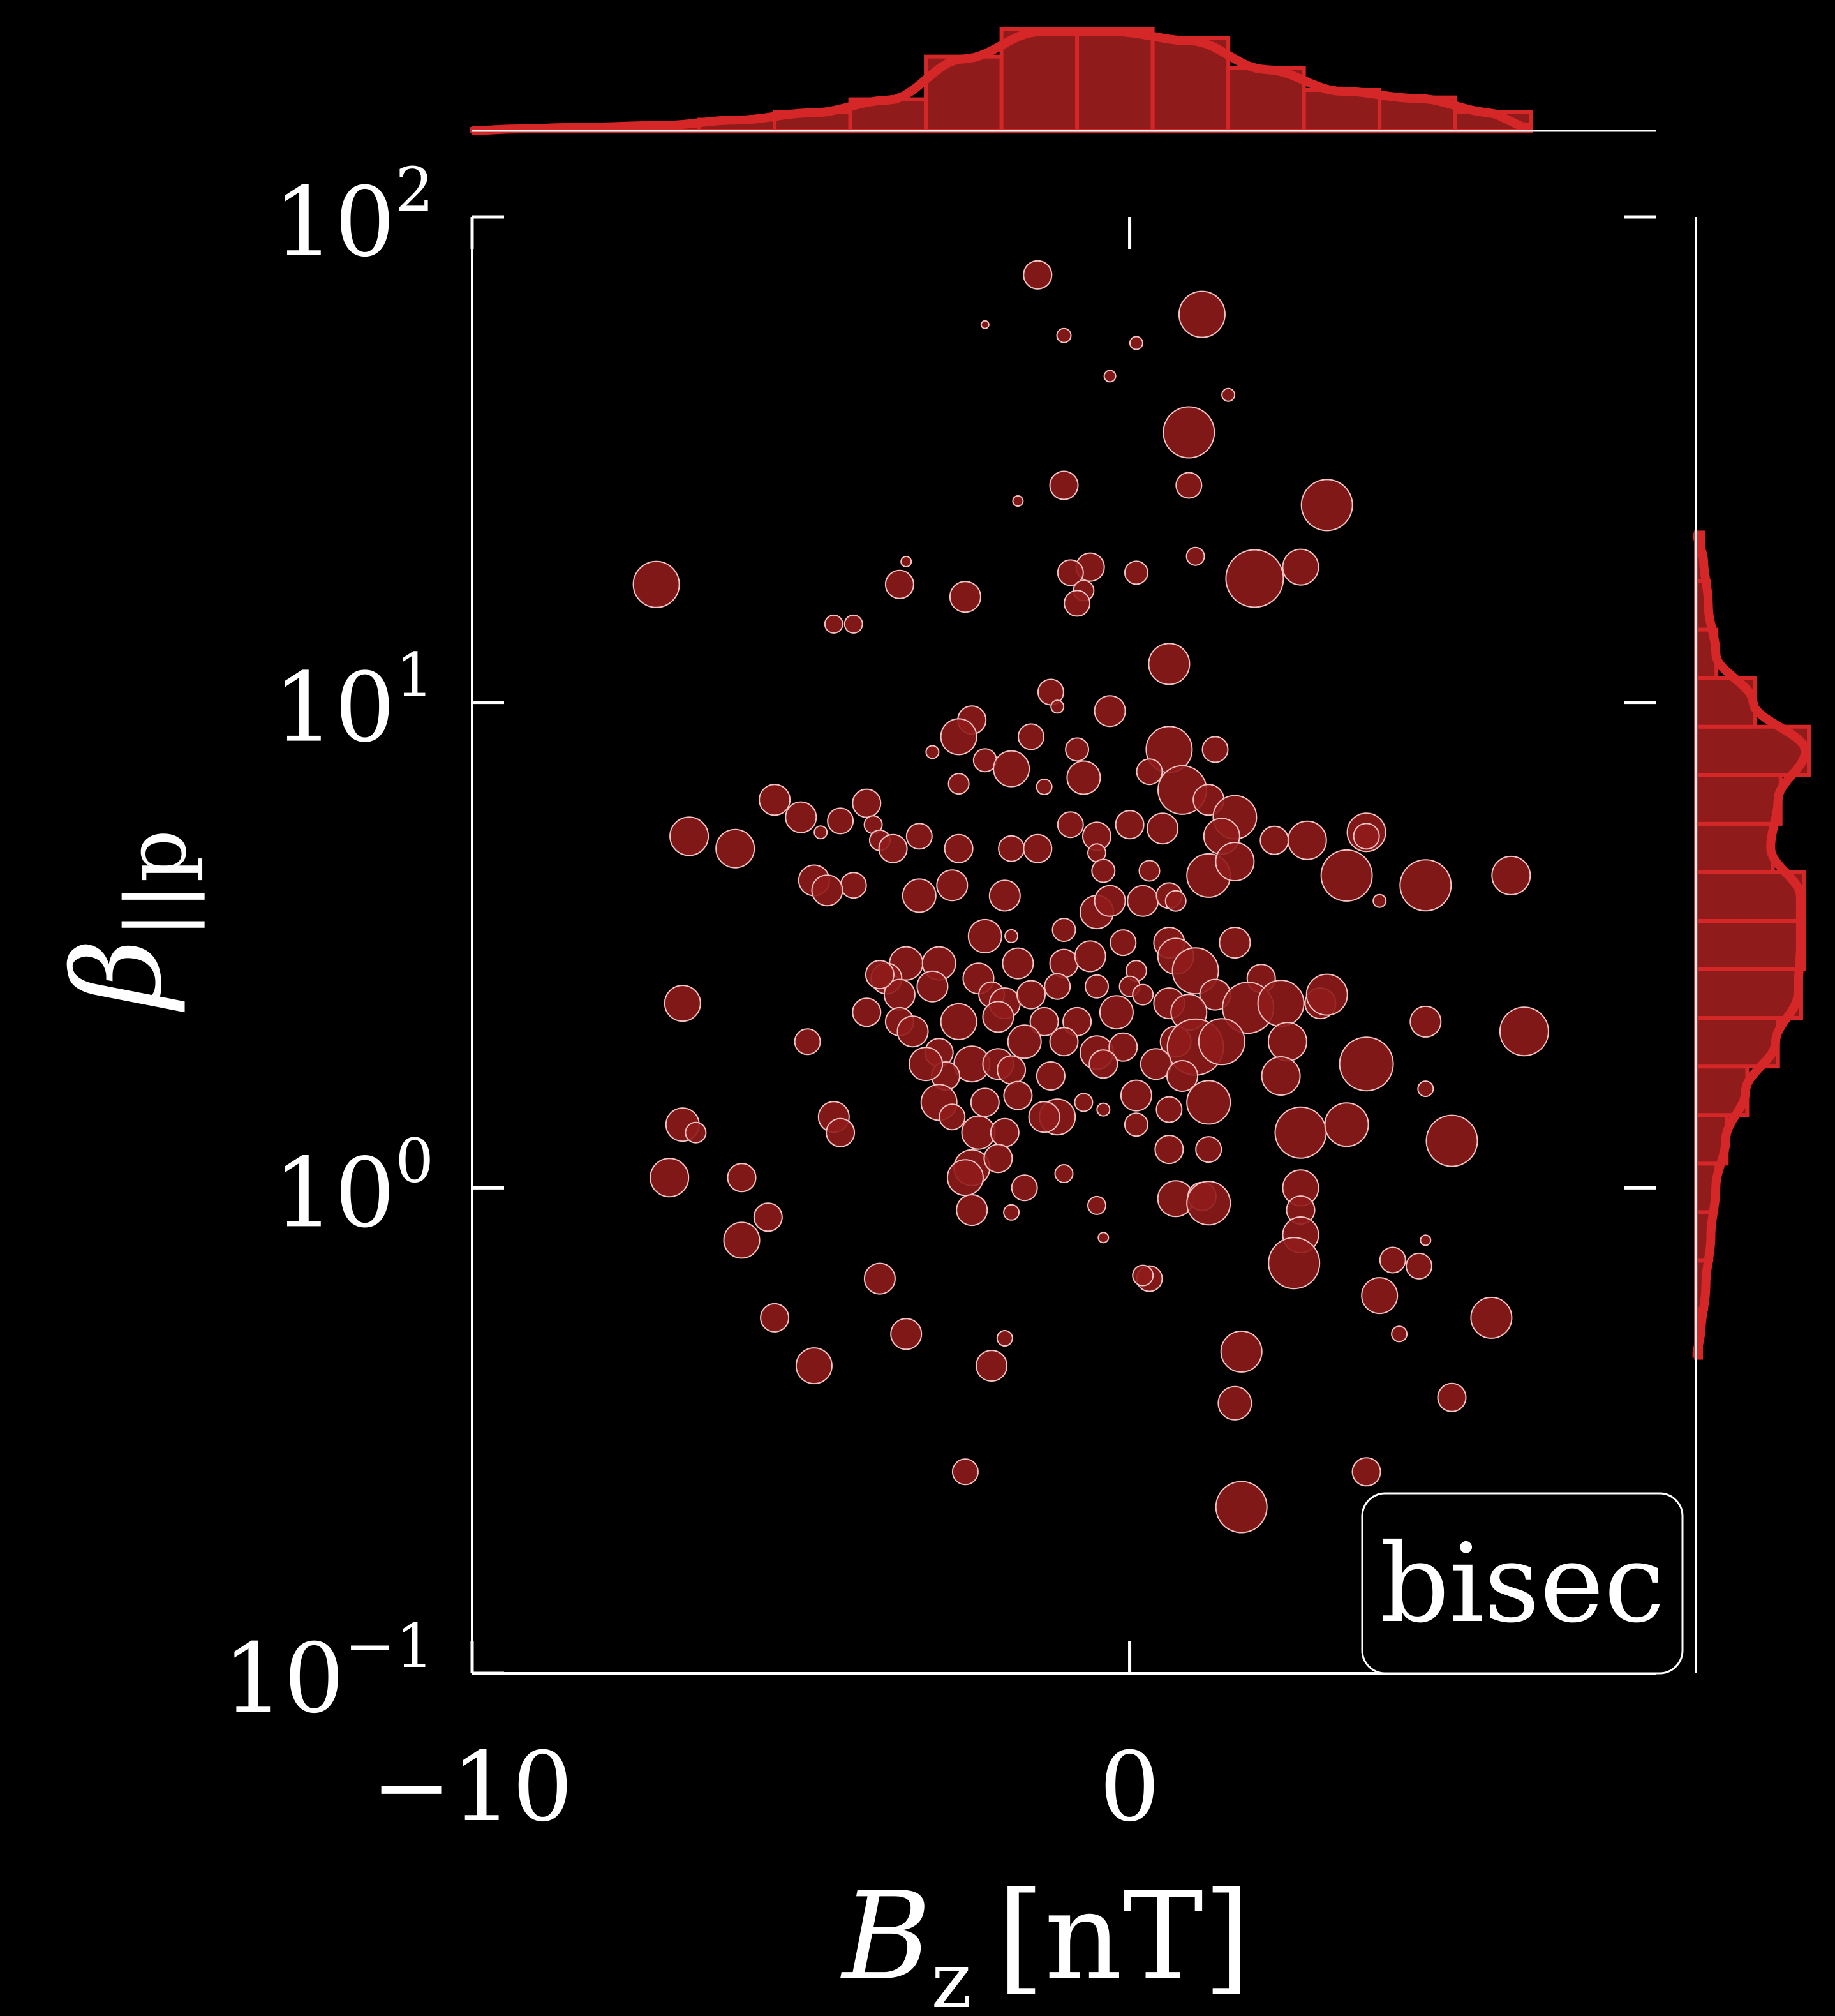 The height and width of the screenshot is (2016, 1835). Describe the element at coordinates (329, 1673) in the screenshot. I see `y-tick-label: 10⁻¹` at that location.